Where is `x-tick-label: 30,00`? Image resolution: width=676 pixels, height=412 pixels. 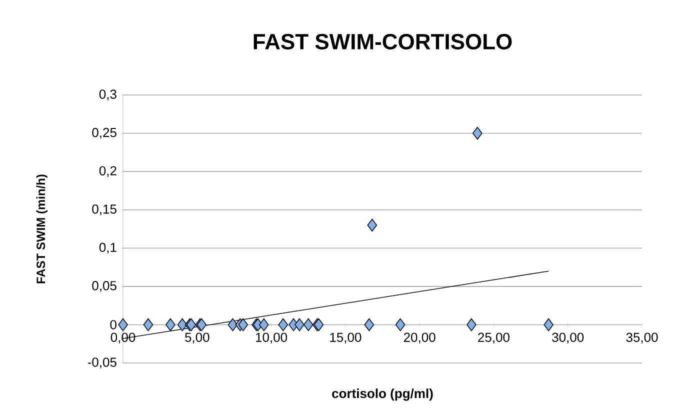
x-tick-label: 30,00 is located at coordinates (568, 338).